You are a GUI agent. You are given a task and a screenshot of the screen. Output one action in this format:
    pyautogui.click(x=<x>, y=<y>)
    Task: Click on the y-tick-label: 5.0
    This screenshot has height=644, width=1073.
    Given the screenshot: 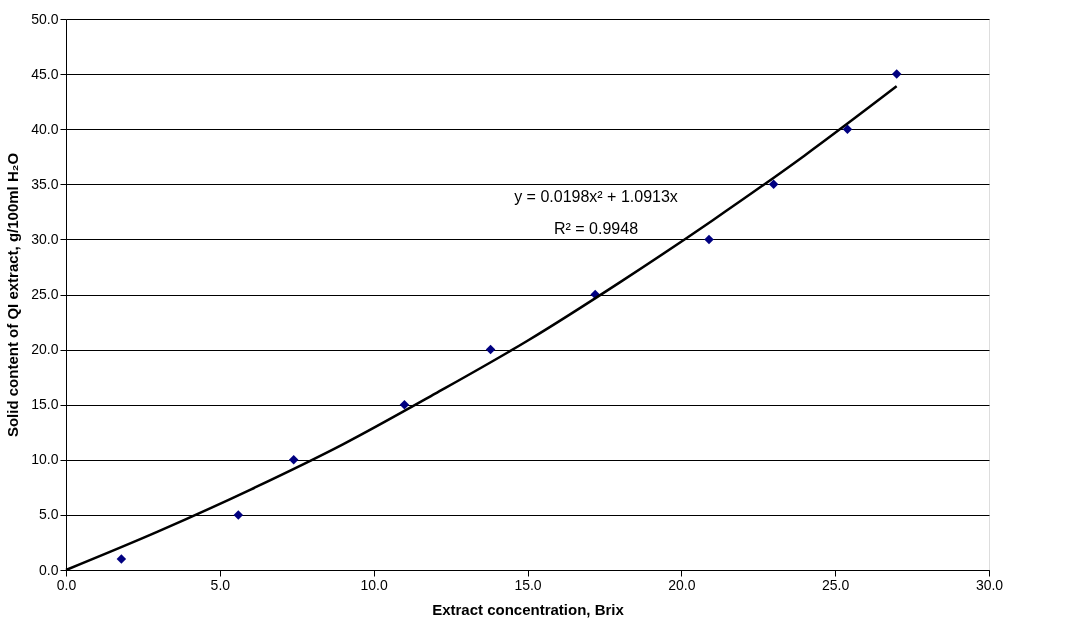 What is the action you would take?
    pyautogui.click(x=49, y=514)
    